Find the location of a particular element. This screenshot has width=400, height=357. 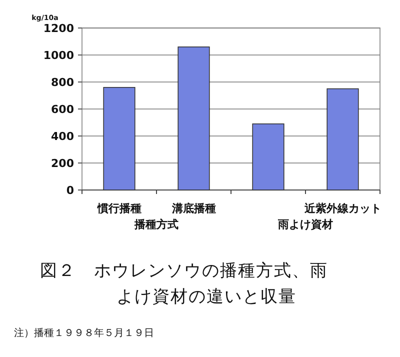

x-tick-label: 慣行播種 is located at coordinates (119, 208).